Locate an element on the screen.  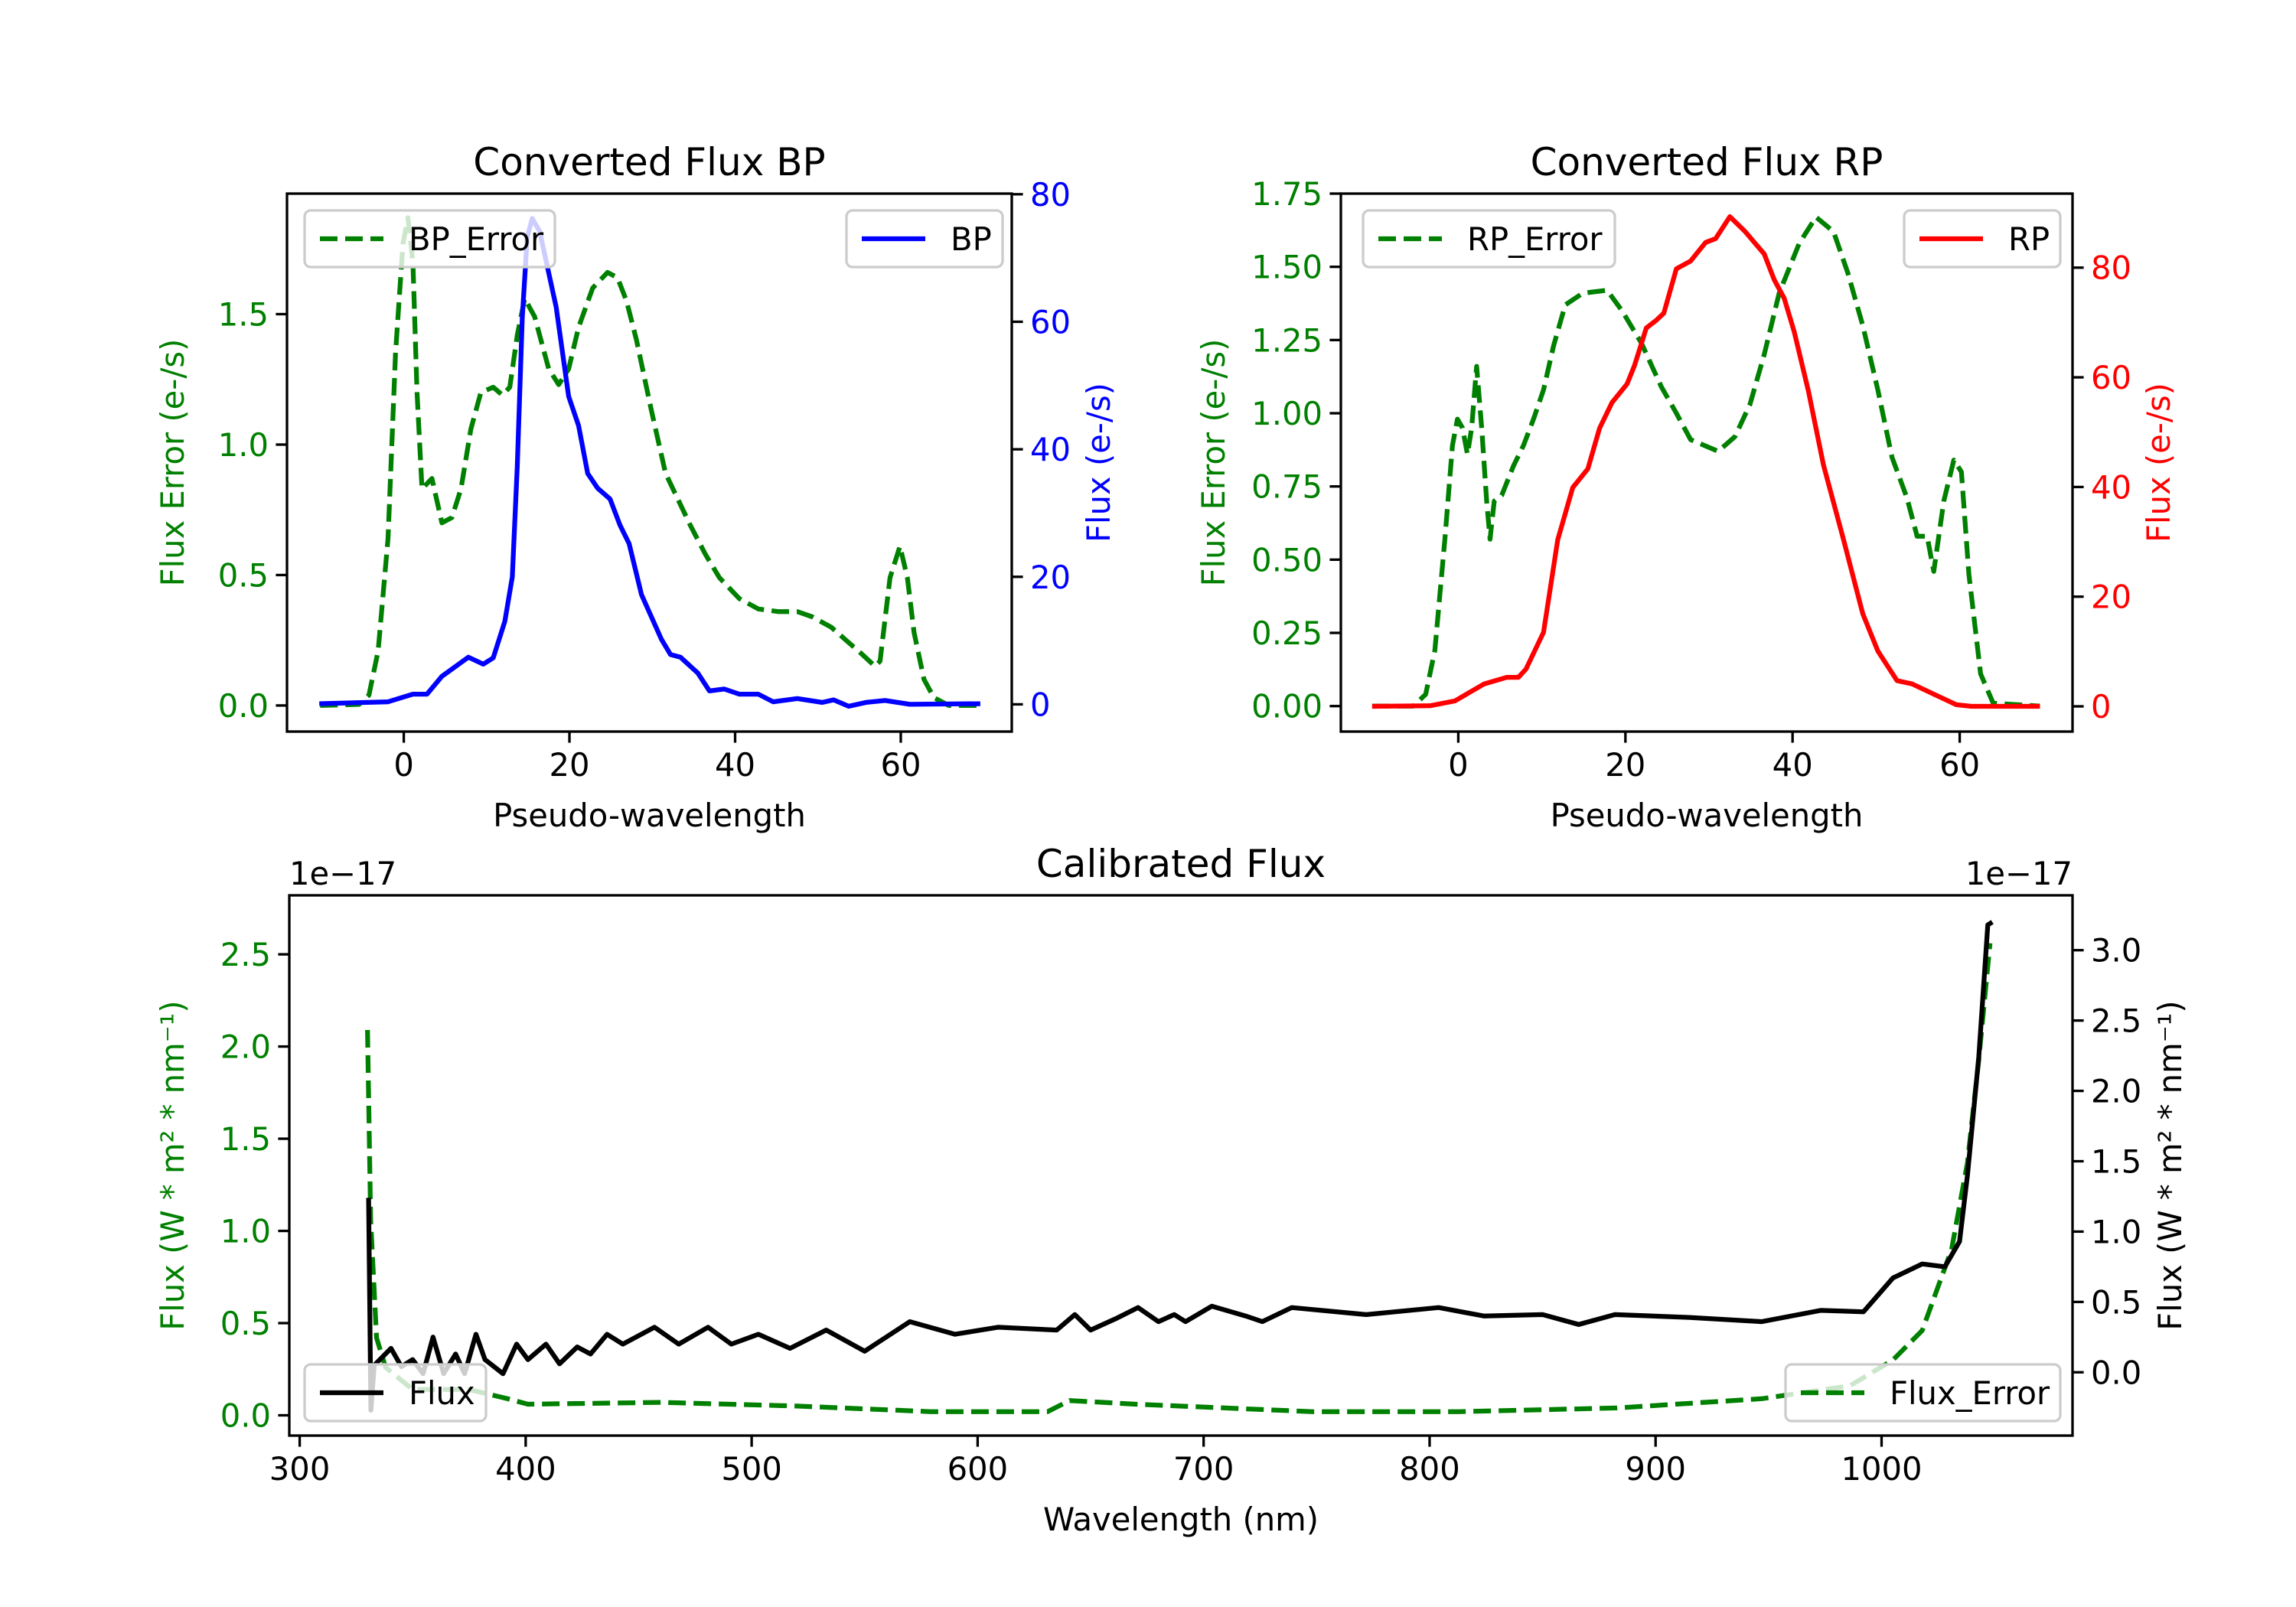
legend: Flux_Error is located at coordinates (1923, 1393).